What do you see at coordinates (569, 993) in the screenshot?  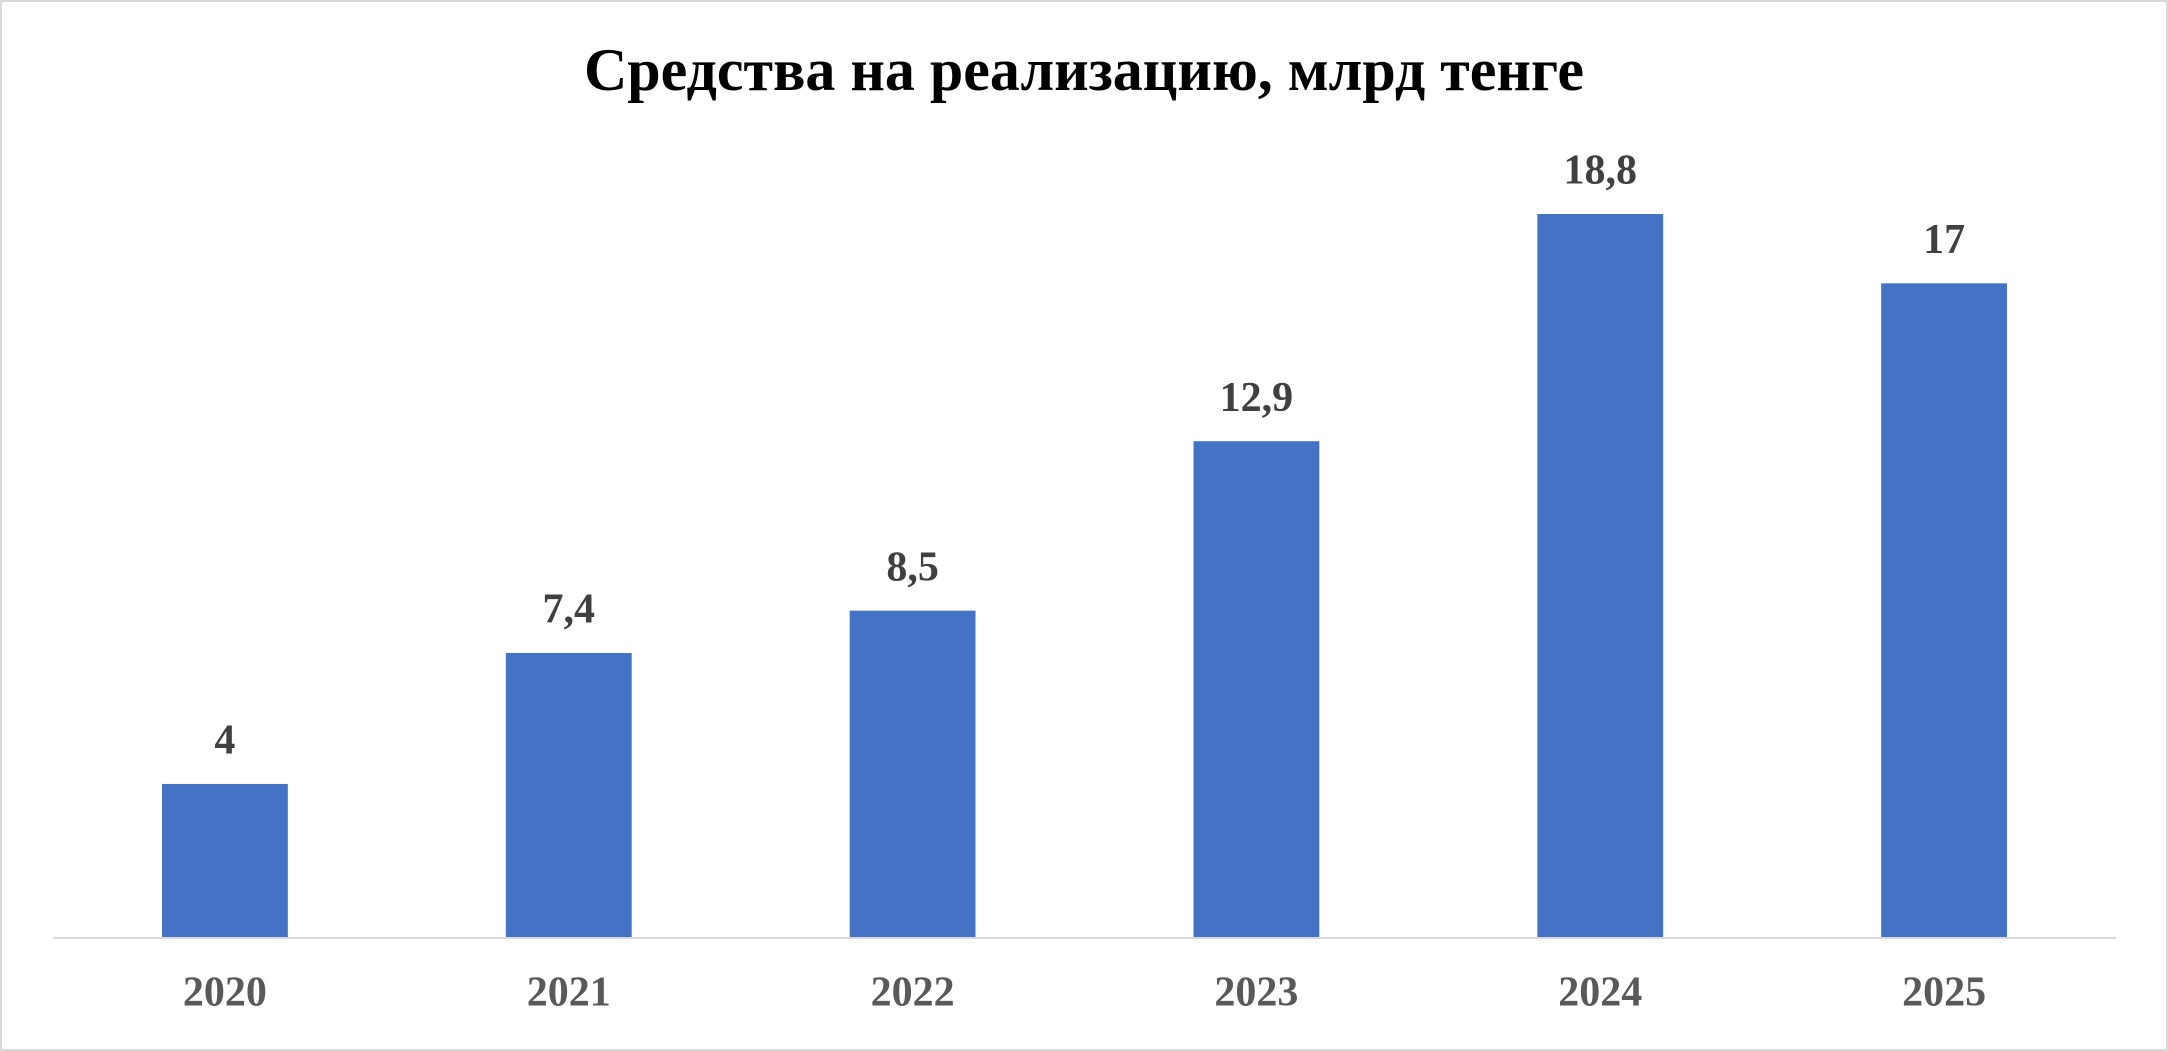 I see `x-tick-label: 2021` at bounding box center [569, 993].